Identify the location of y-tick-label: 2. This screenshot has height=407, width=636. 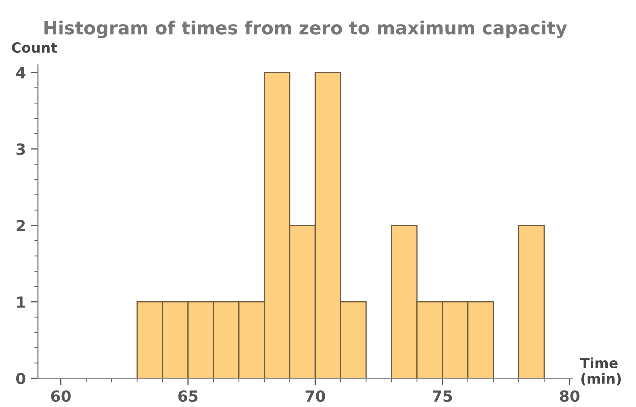
(21, 226).